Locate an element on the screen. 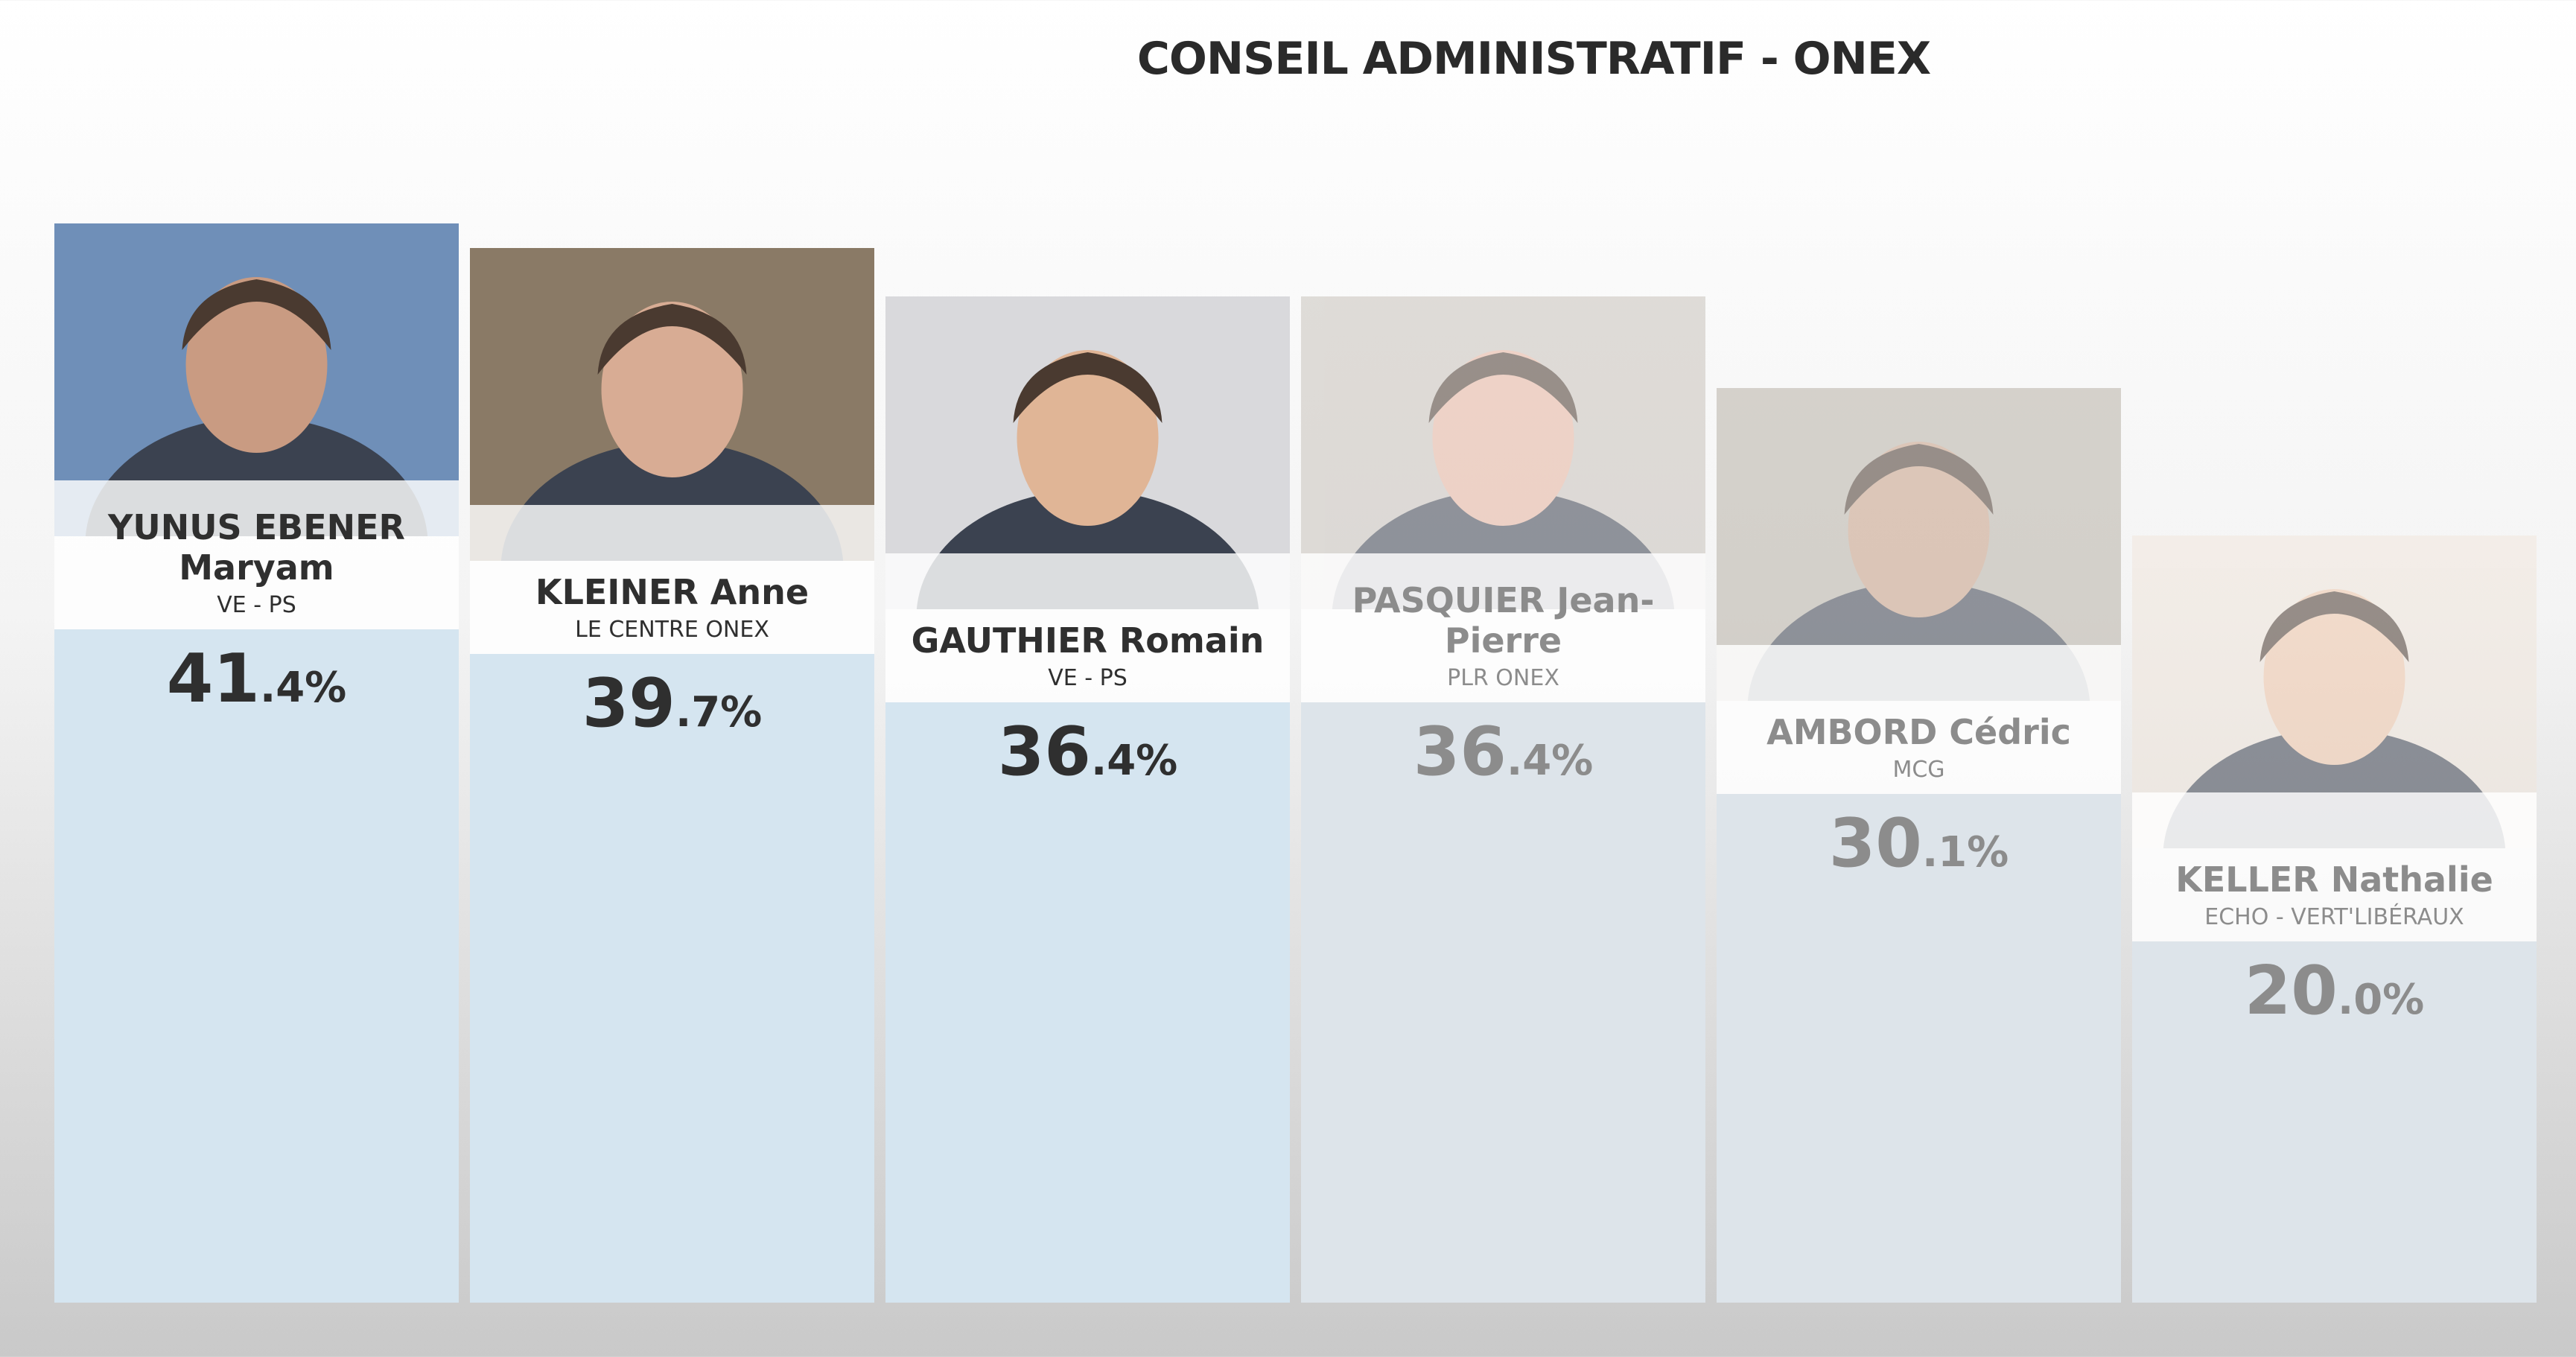  candidate-name: KELLER Nathalie is located at coordinates (2334, 879).